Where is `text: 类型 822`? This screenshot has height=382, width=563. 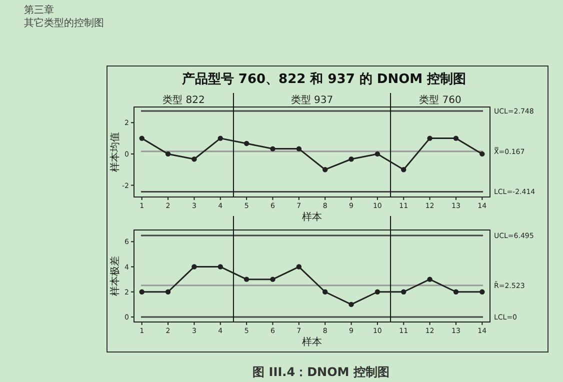 text: 类型 822 is located at coordinates (183, 100).